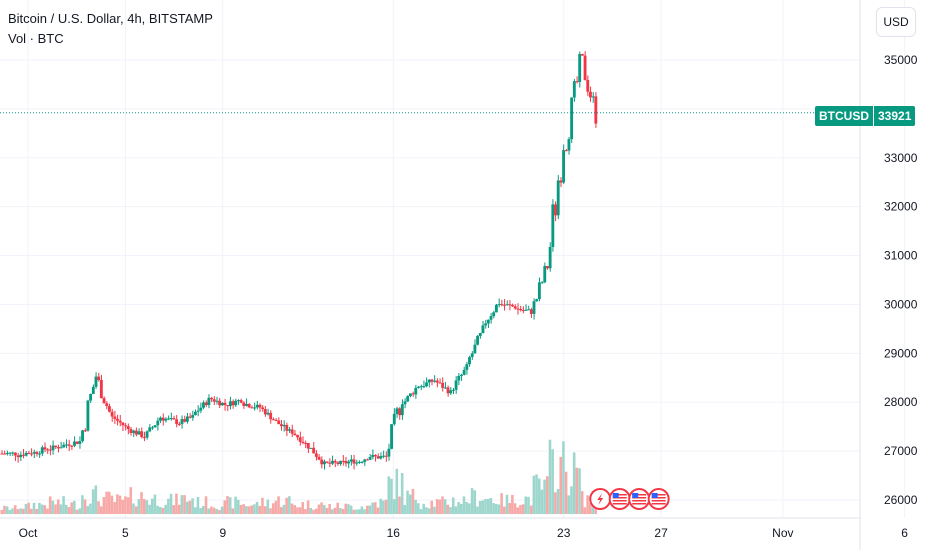  What do you see at coordinates (36, 38) in the screenshot?
I see `volume-label: Vol · BTC` at bounding box center [36, 38].